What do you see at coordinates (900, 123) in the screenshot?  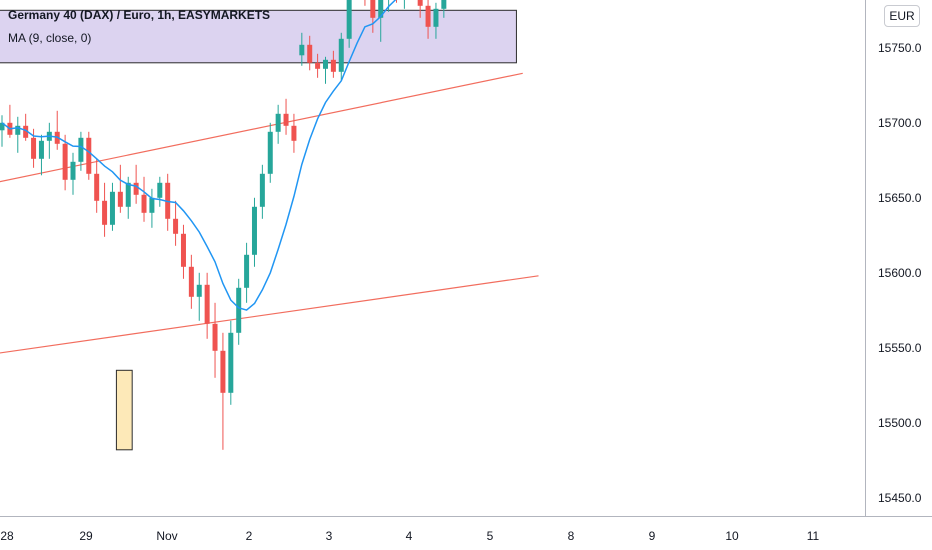 I see `price-tick-label: 15700.0` at bounding box center [900, 123].